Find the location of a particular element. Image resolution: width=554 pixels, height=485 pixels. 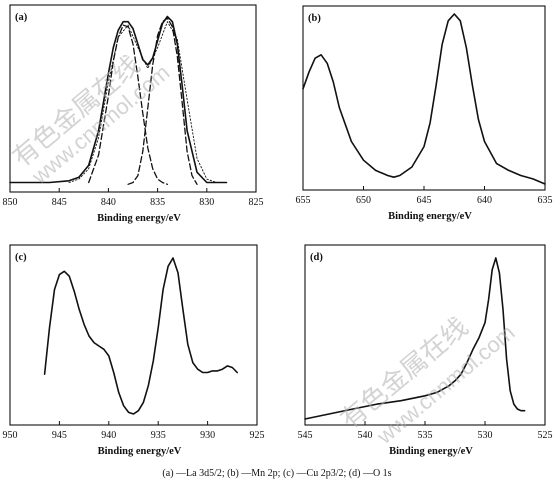

panel-label: (d) is located at coordinates (316, 257).